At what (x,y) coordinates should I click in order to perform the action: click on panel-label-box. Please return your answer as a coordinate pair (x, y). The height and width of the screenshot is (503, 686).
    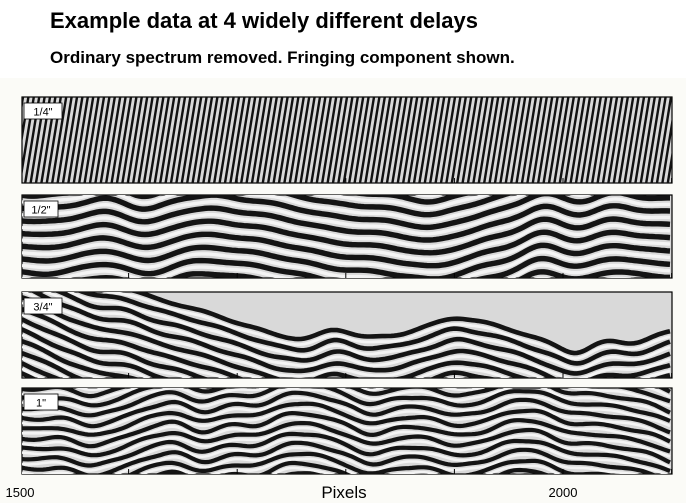
    Looking at the image, I should click on (41, 402).